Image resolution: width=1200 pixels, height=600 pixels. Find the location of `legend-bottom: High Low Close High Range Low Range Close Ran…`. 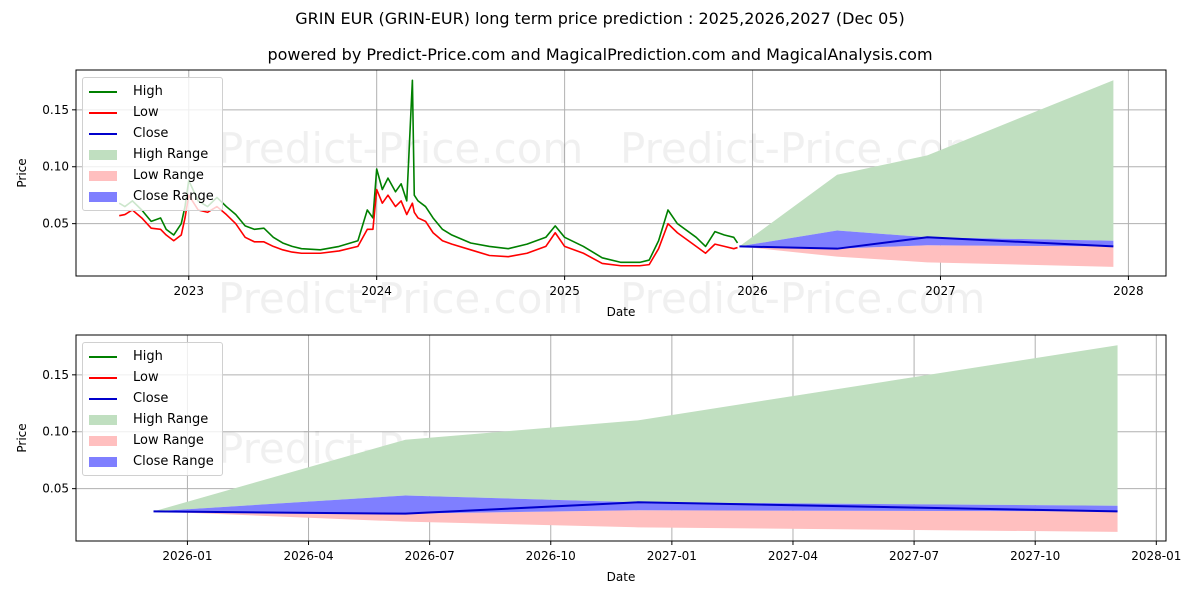

legend-bottom: High Low Close High Range Low Range Close Ran… is located at coordinates (152, 409).